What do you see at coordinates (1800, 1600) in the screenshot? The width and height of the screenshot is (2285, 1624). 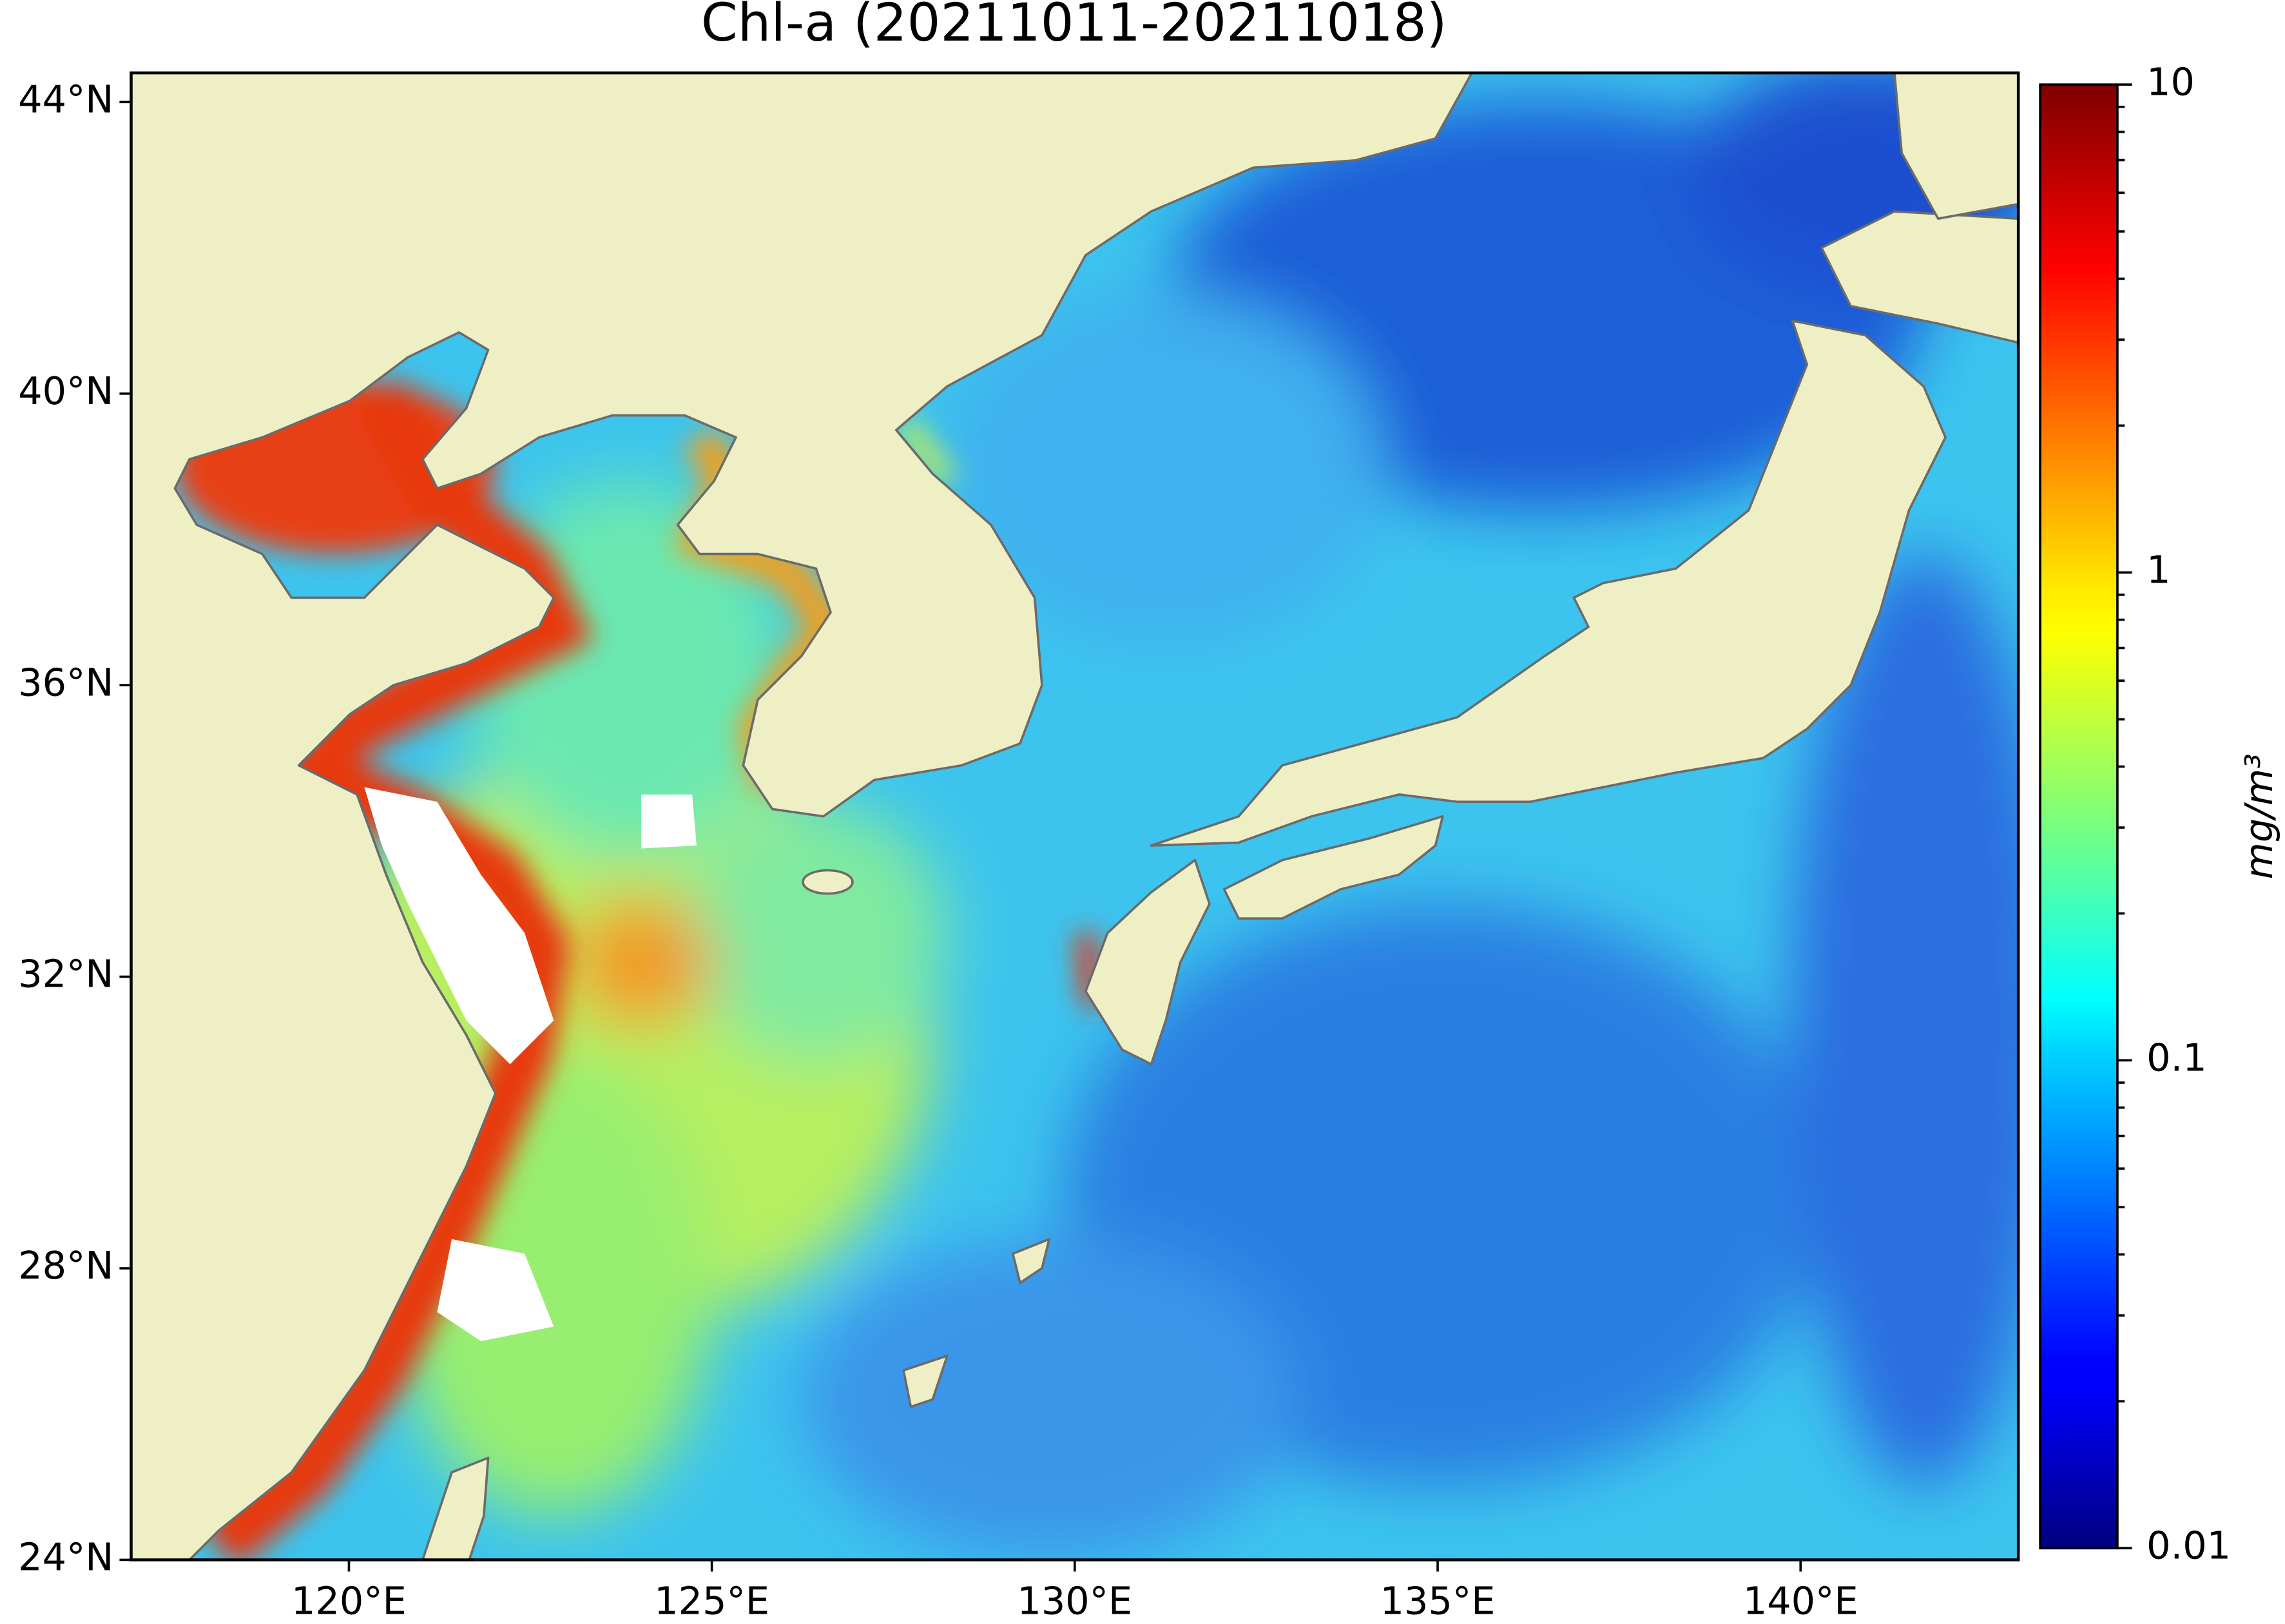 I see `x-tick-label: 140°E` at bounding box center [1800, 1600].